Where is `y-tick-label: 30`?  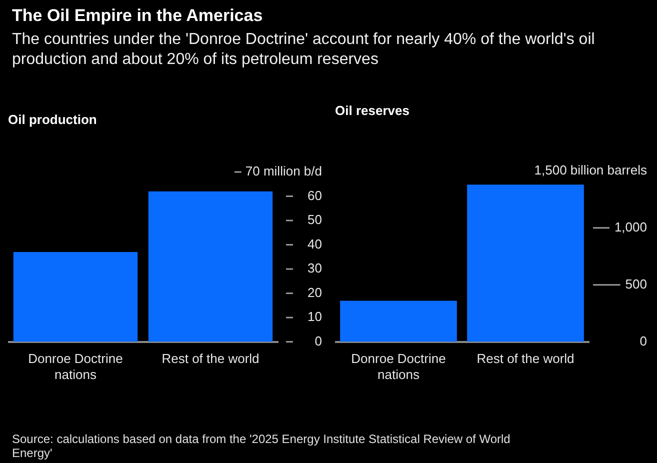
y-tick-label: 30 is located at coordinates (315, 268).